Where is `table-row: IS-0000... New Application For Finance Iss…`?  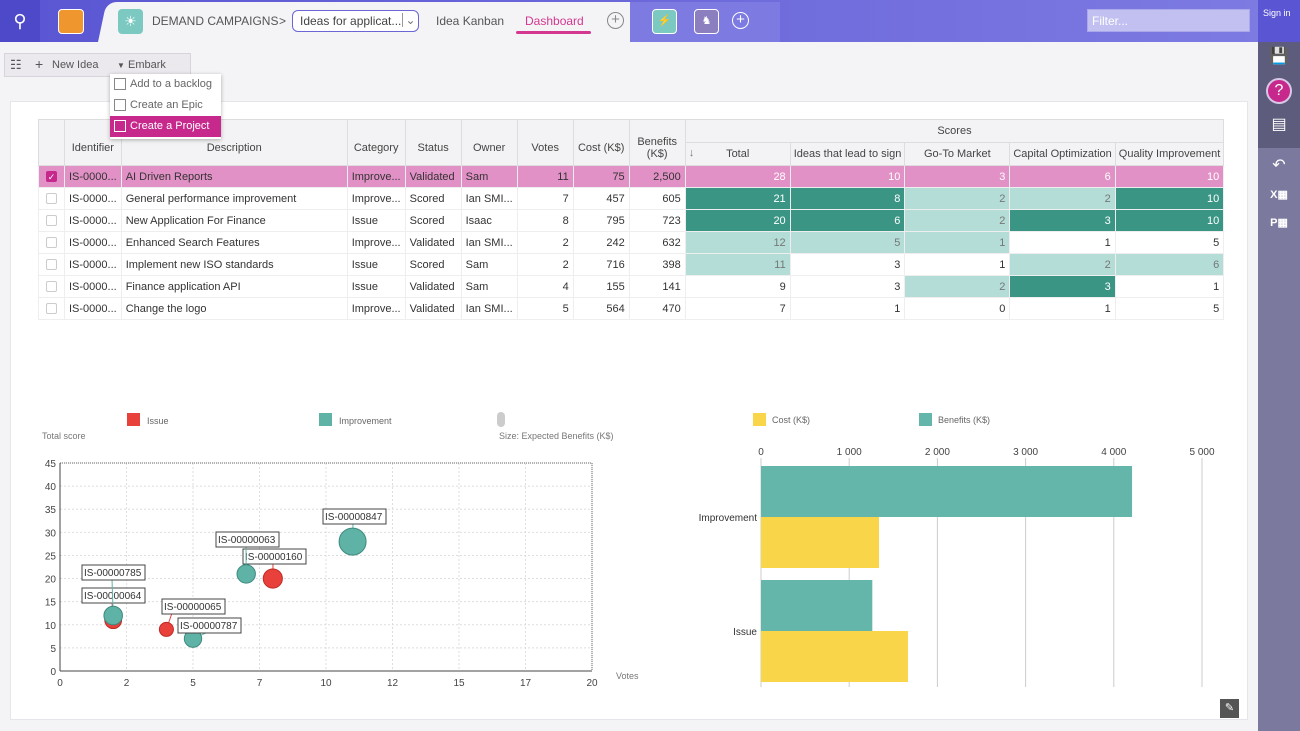 table-row: IS-0000... New Application For Finance Iss… is located at coordinates (631, 220).